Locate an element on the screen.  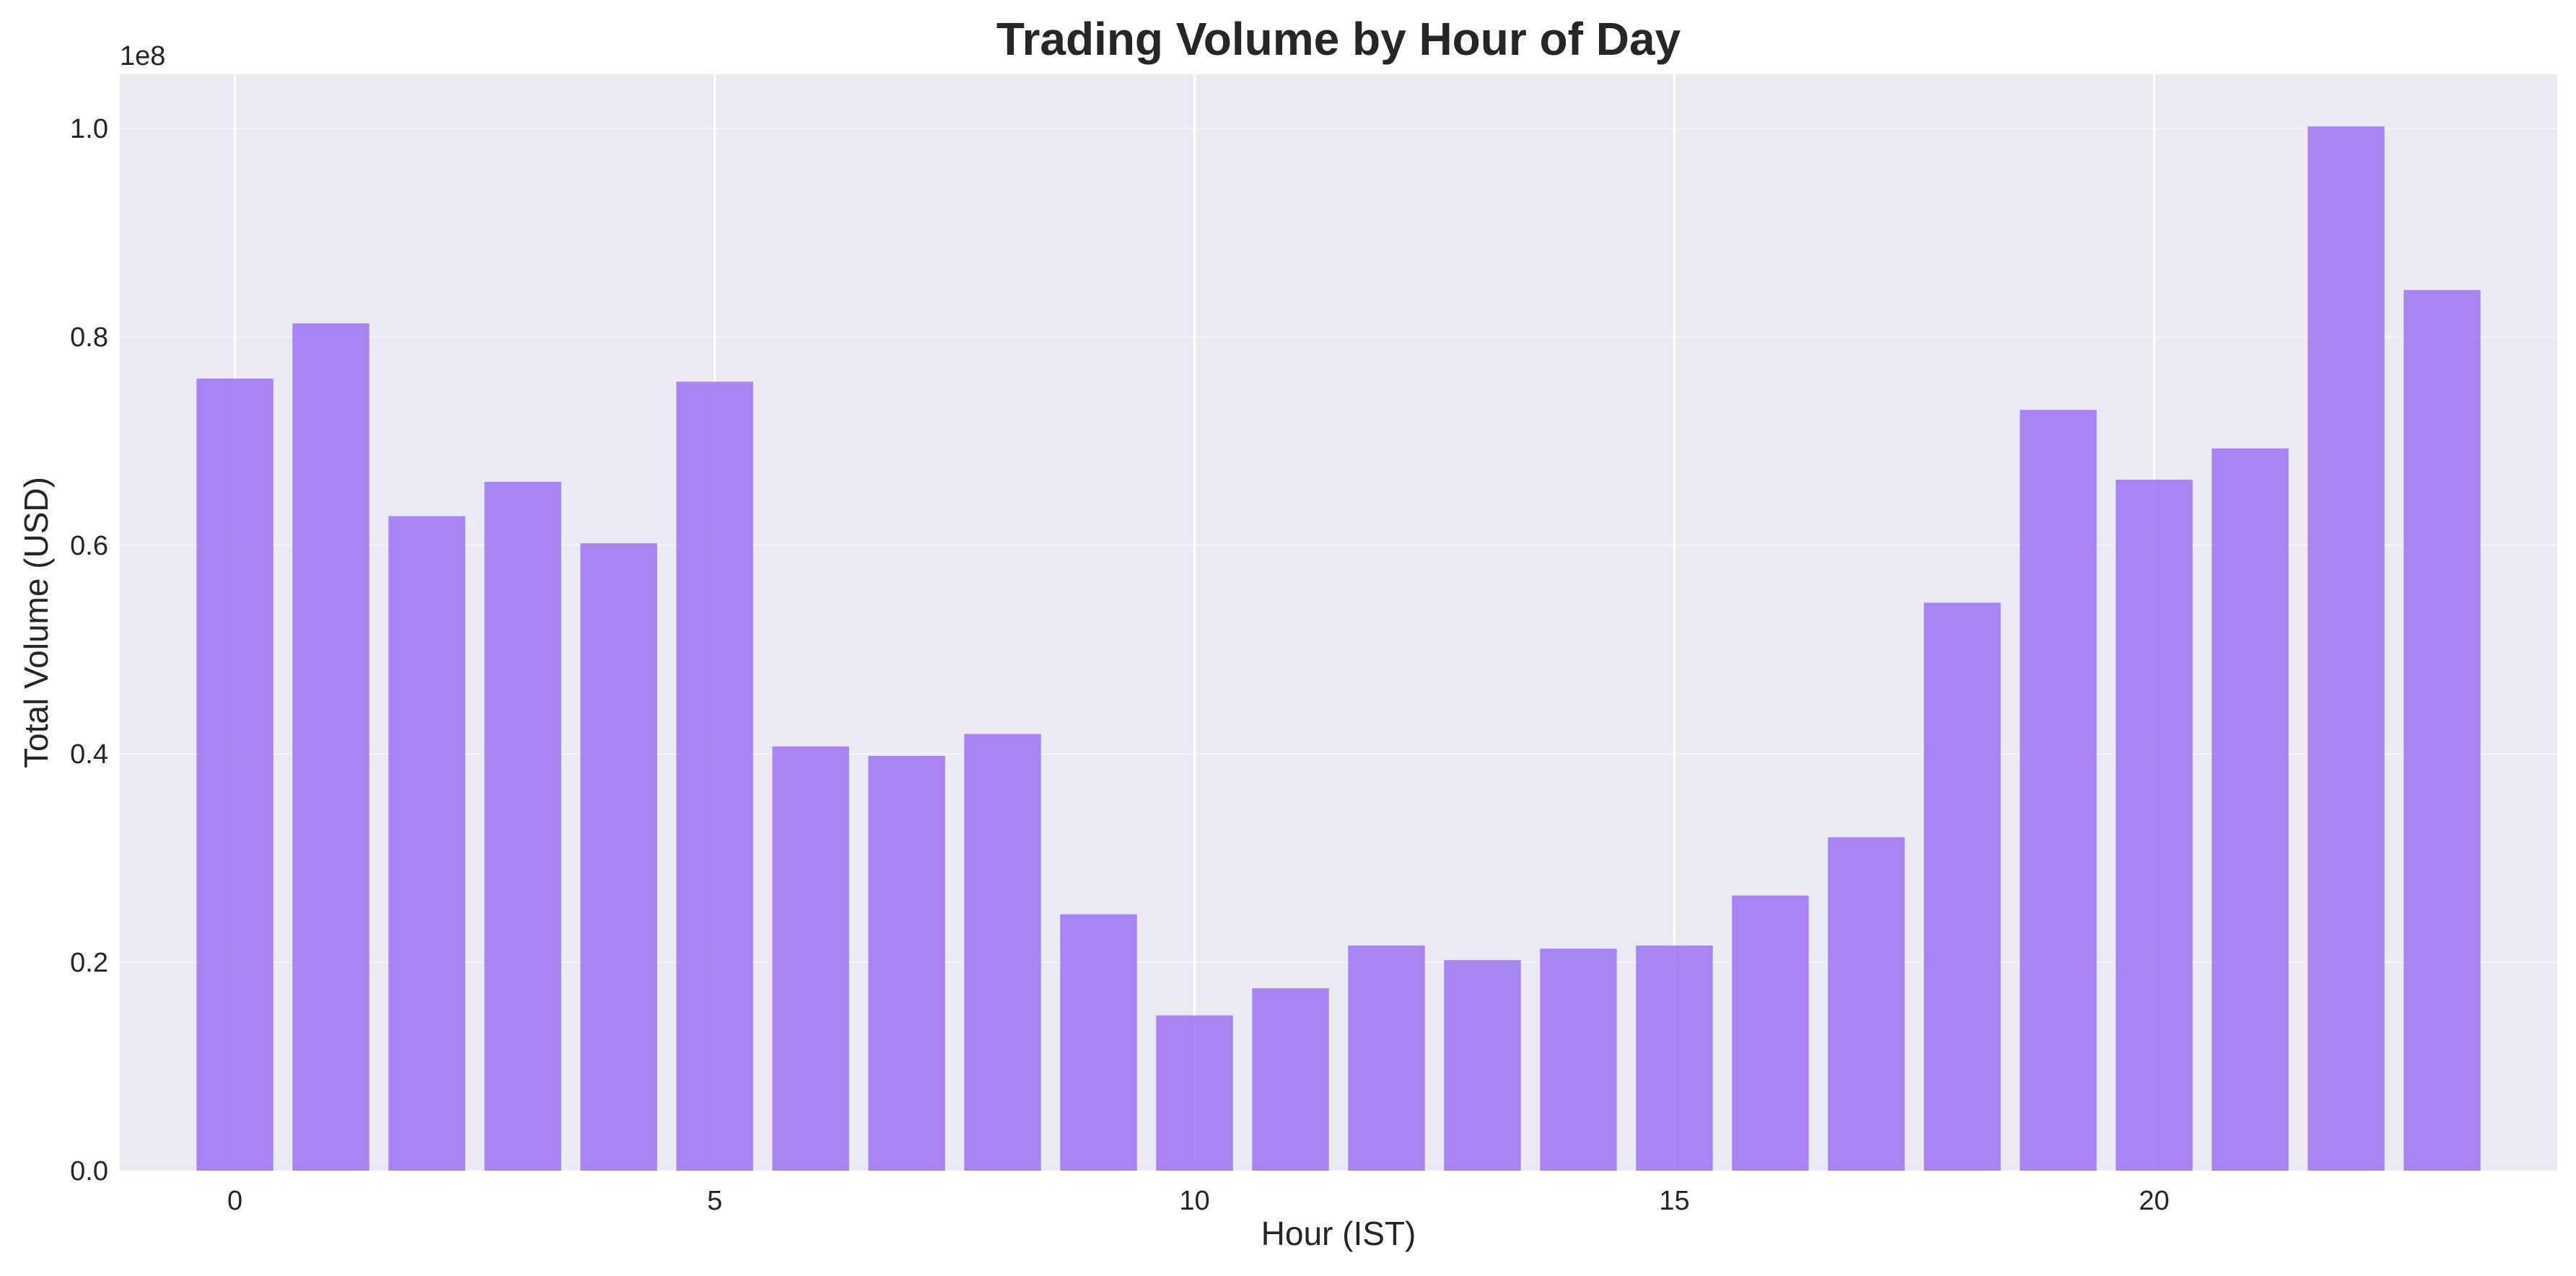
x-tick-label: 10 is located at coordinates (1194, 1201).